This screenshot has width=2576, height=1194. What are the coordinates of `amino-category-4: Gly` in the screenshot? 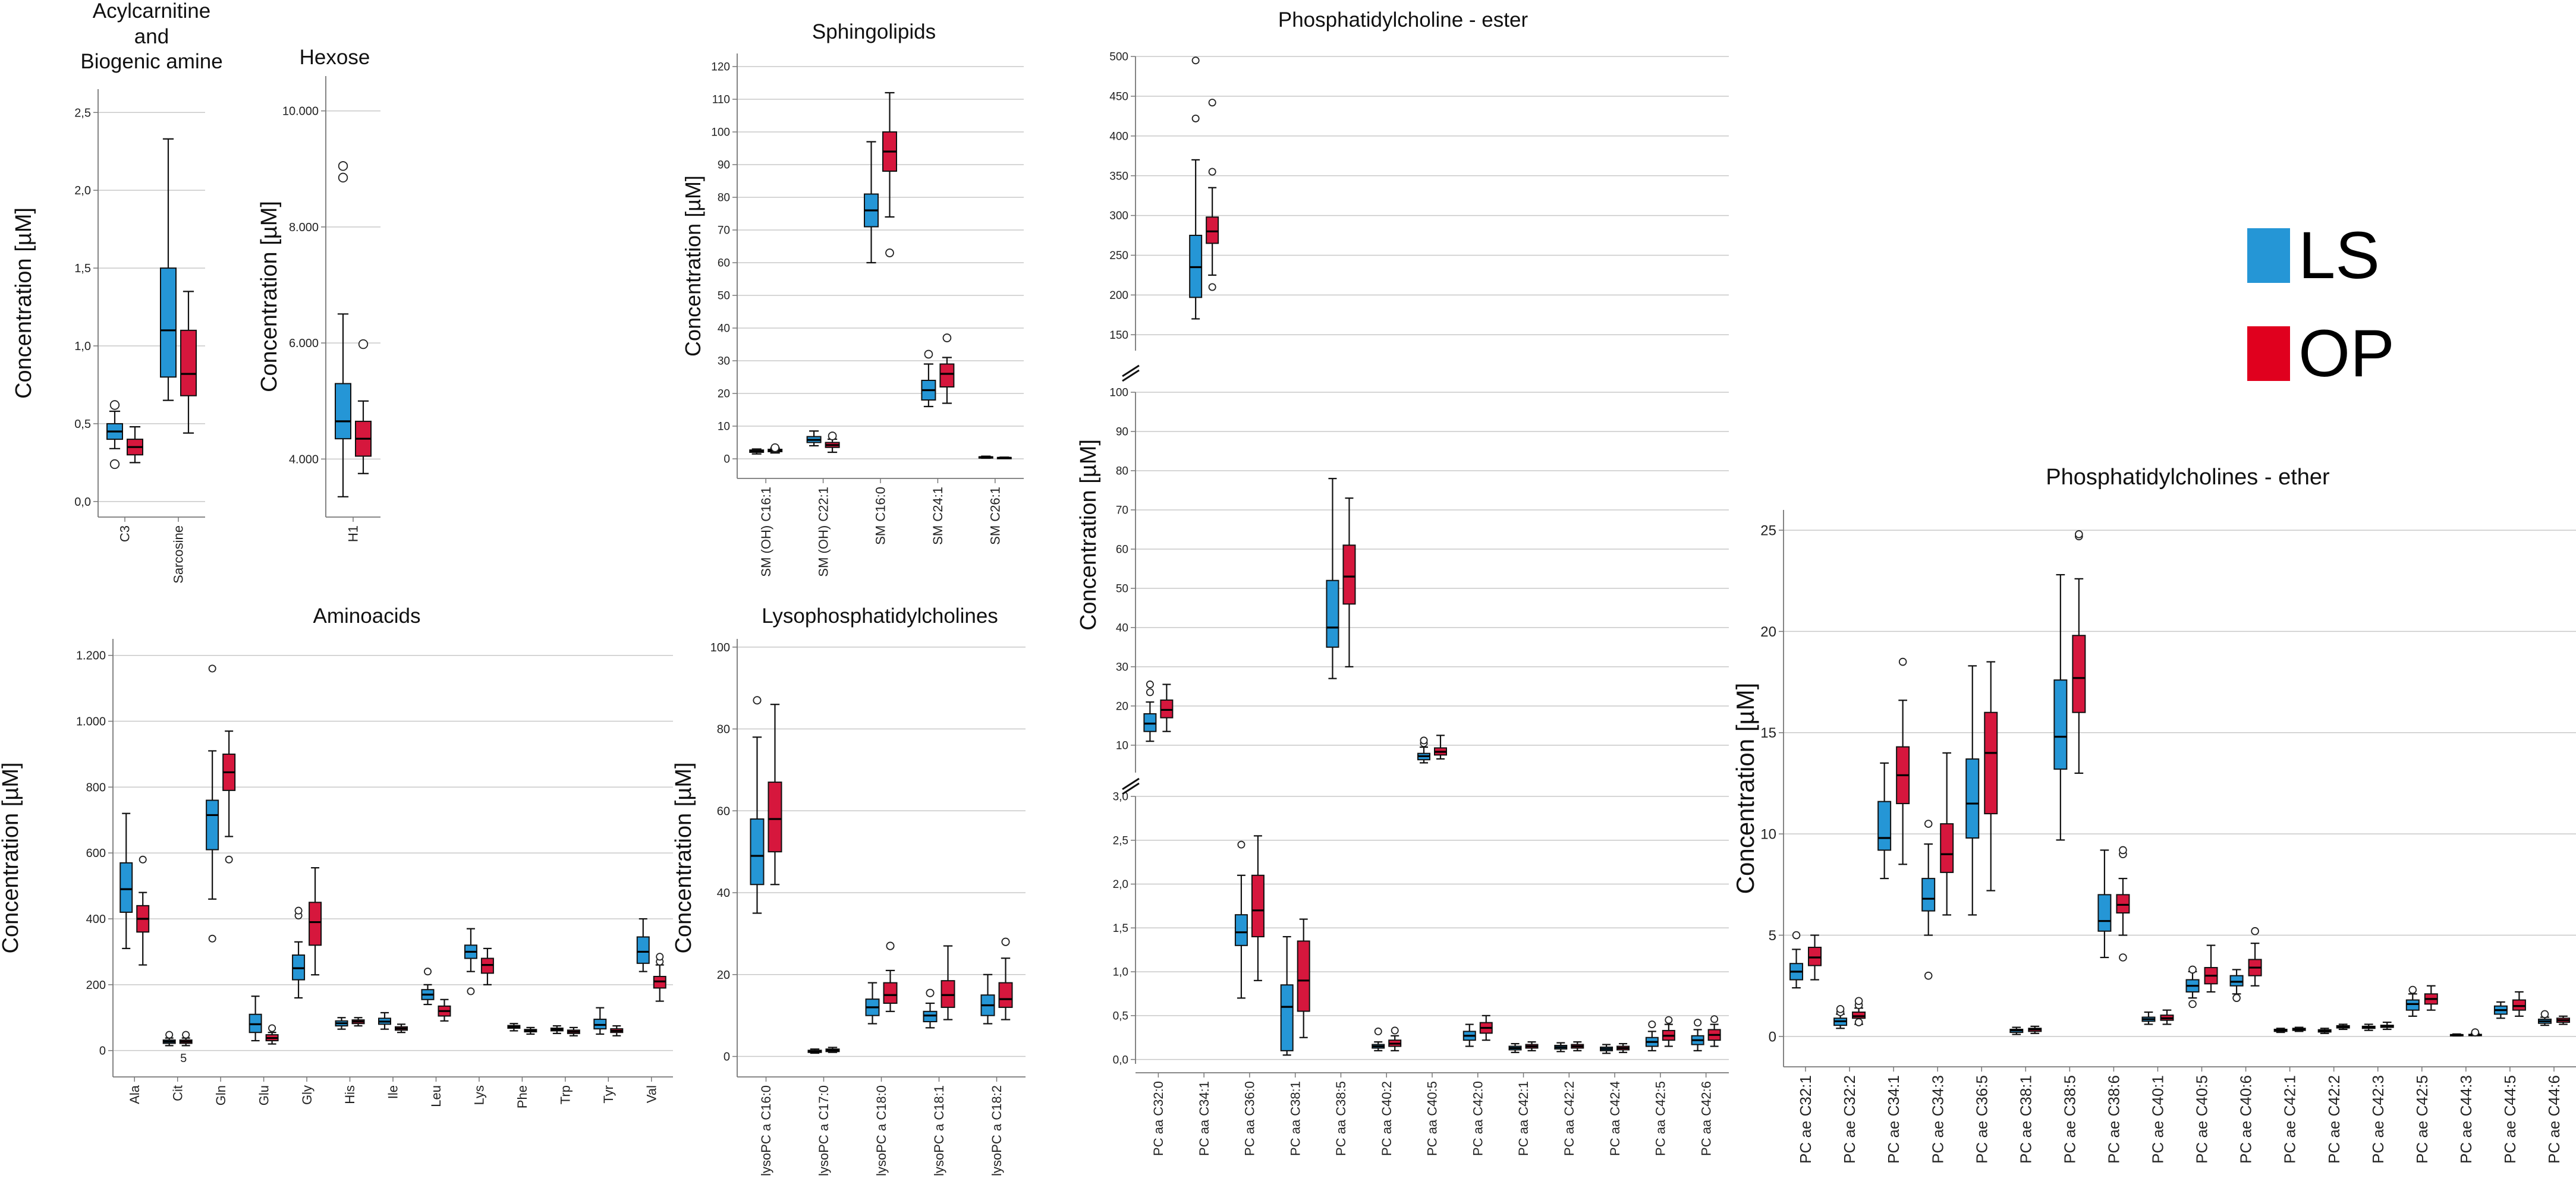 It's located at (307, 1095).